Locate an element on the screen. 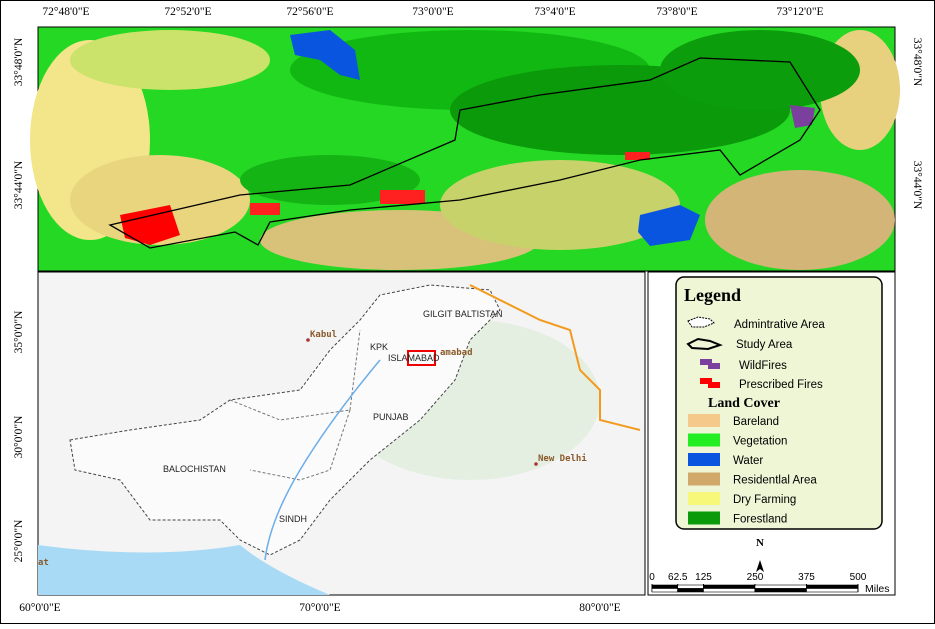  legend-label: Admintrative Area is located at coordinates (779, 325).